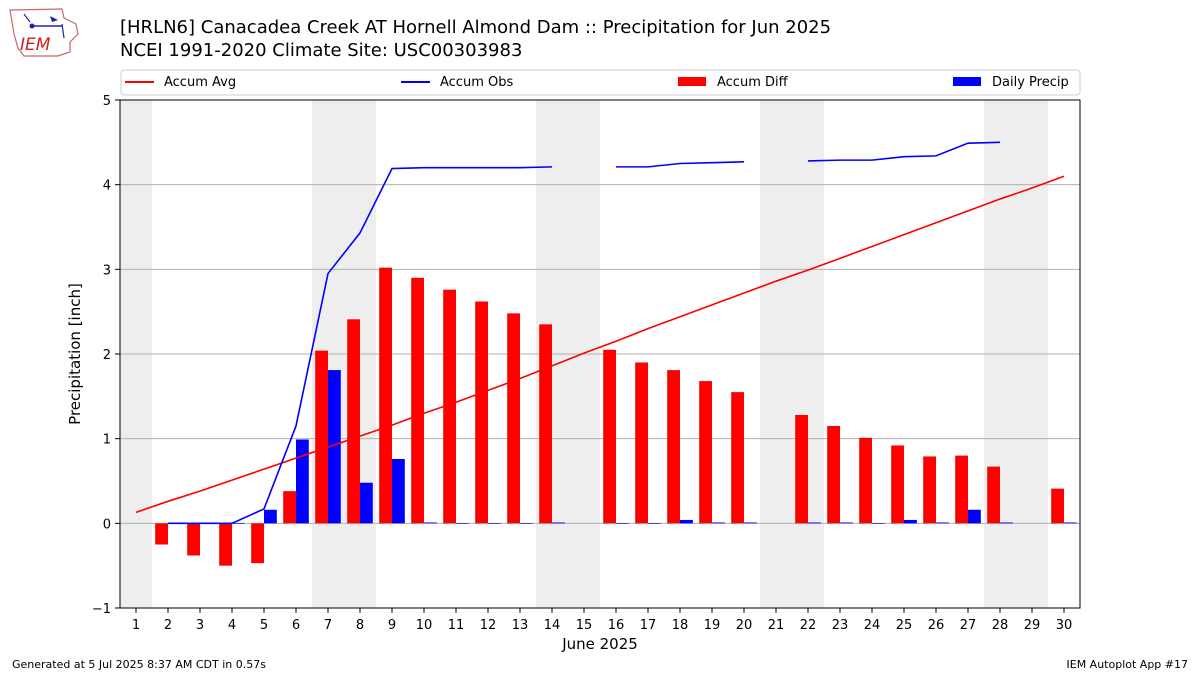 The height and width of the screenshot is (675, 1200). What do you see at coordinates (75, 354) in the screenshot?
I see `y-axis-label: Precipitation [inch]` at bounding box center [75, 354].